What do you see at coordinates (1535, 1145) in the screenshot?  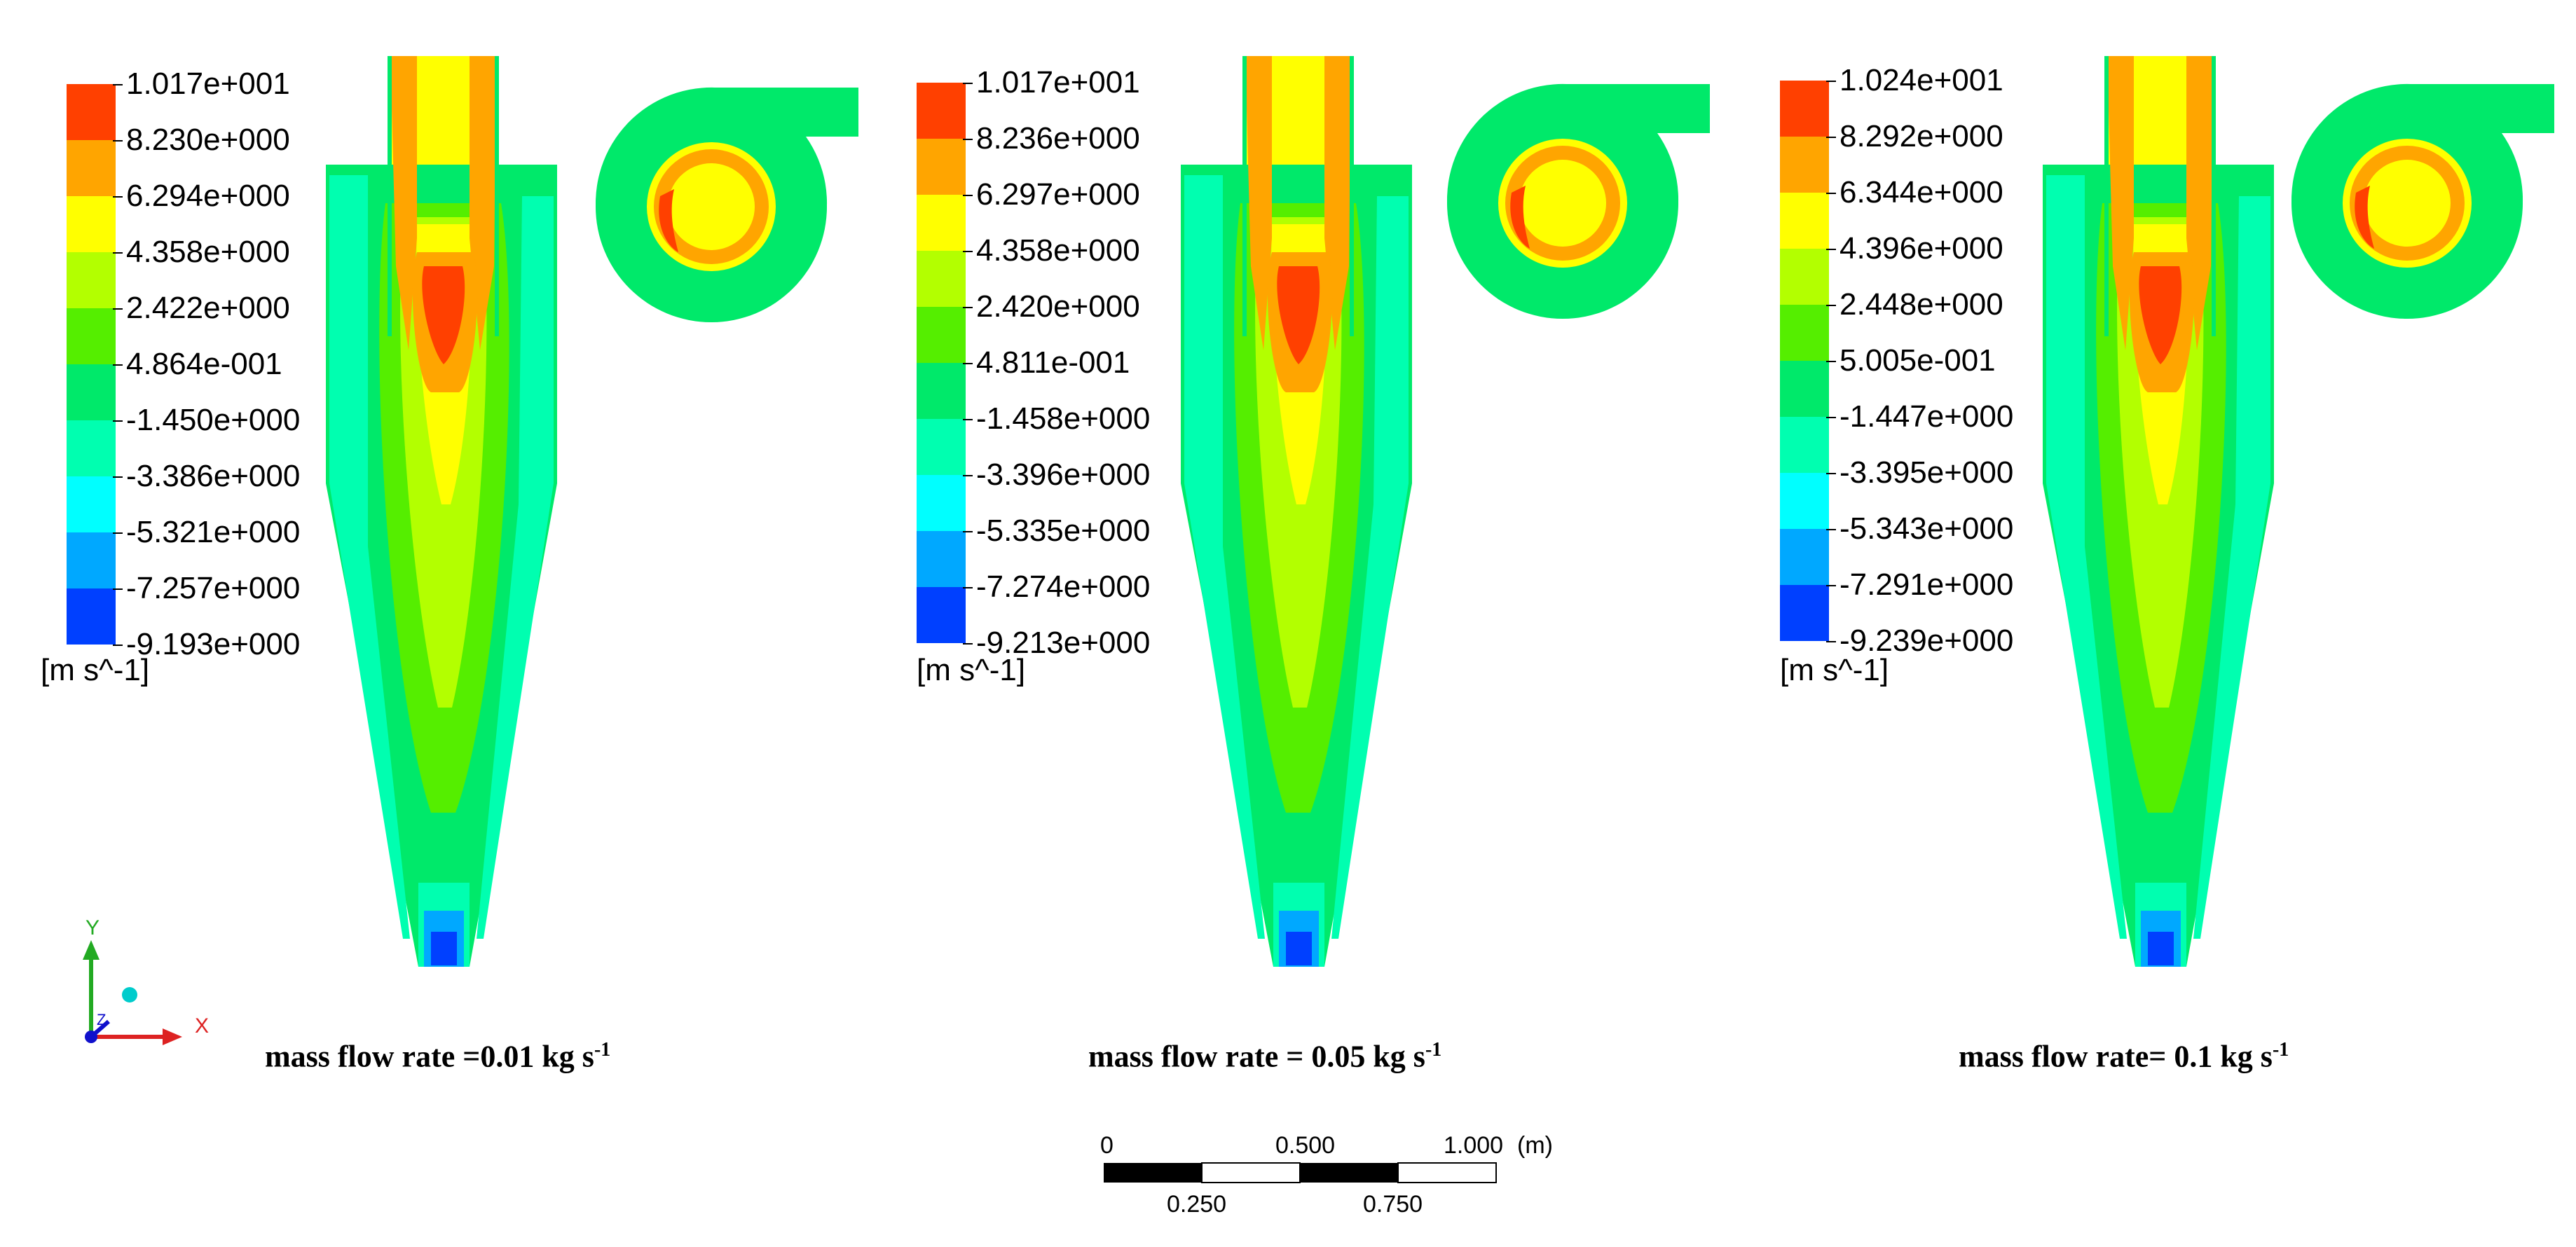 I see `scale-unit-label: (m)` at bounding box center [1535, 1145].